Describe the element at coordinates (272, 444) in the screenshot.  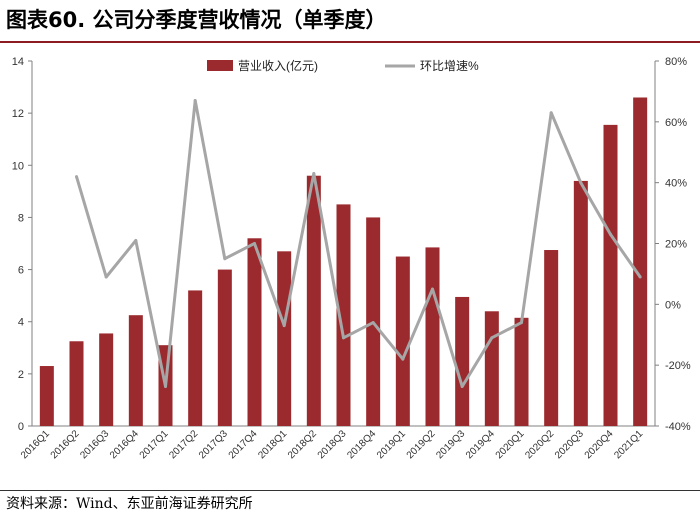
I see `x-tick-label: 2018Q1` at that location.